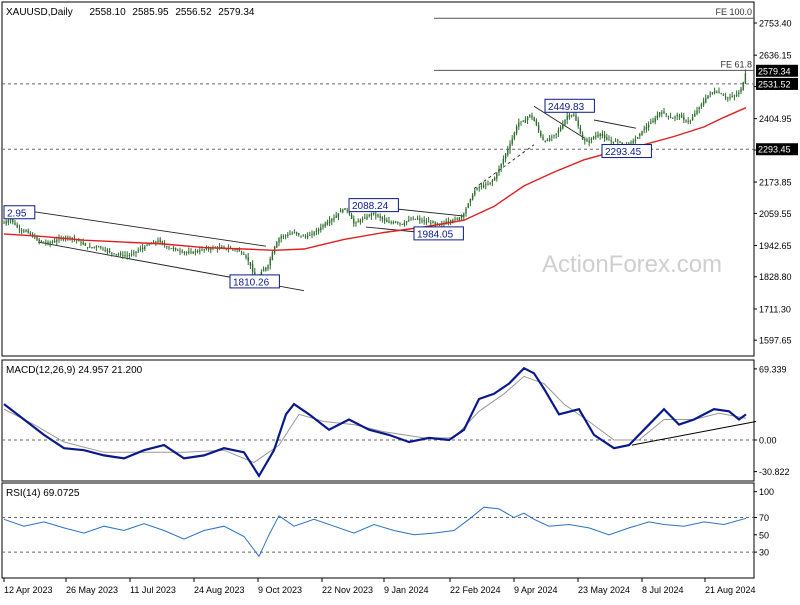 The height and width of the screenshot is (605, 800). I want to click on price-tag-label: 2293.45, so click(774, 150).